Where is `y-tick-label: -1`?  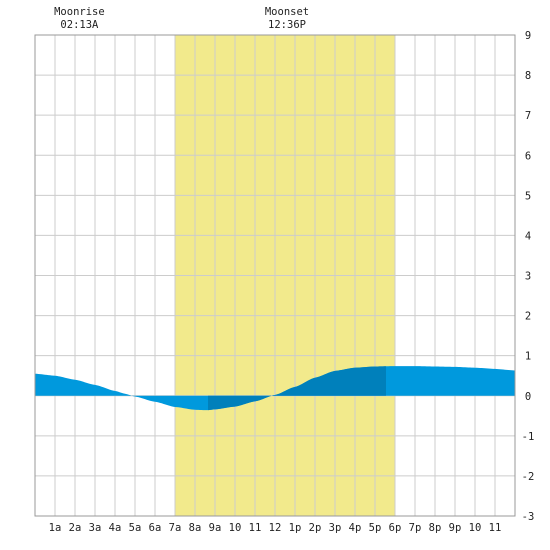 y-tick-label: -1 is located at coordinates (528, 437).